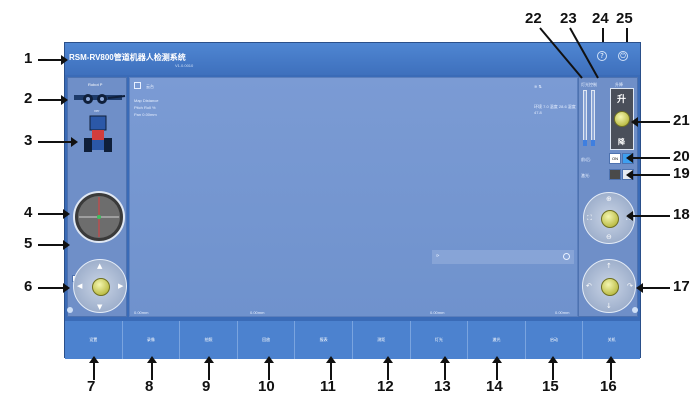 This screenshot has width=697, height=397. I want to click on lift-knob, so click(622, 119).